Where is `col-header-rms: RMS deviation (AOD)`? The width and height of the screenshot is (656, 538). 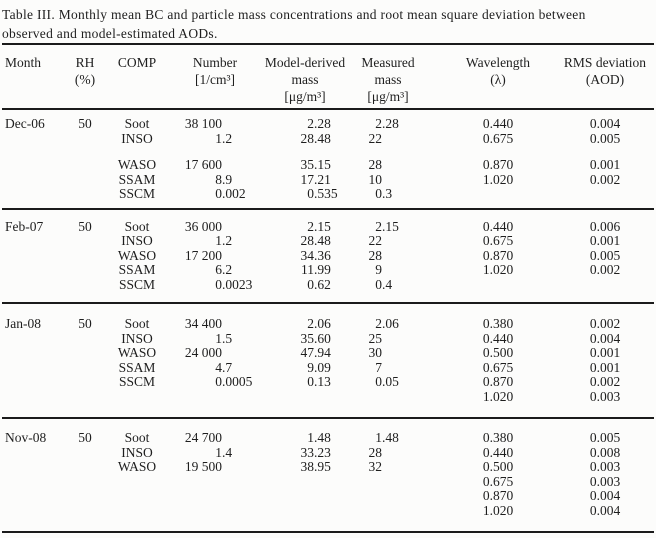
col-header-rms: RMS deviation (AOD) is located at coordinates (605, 71).